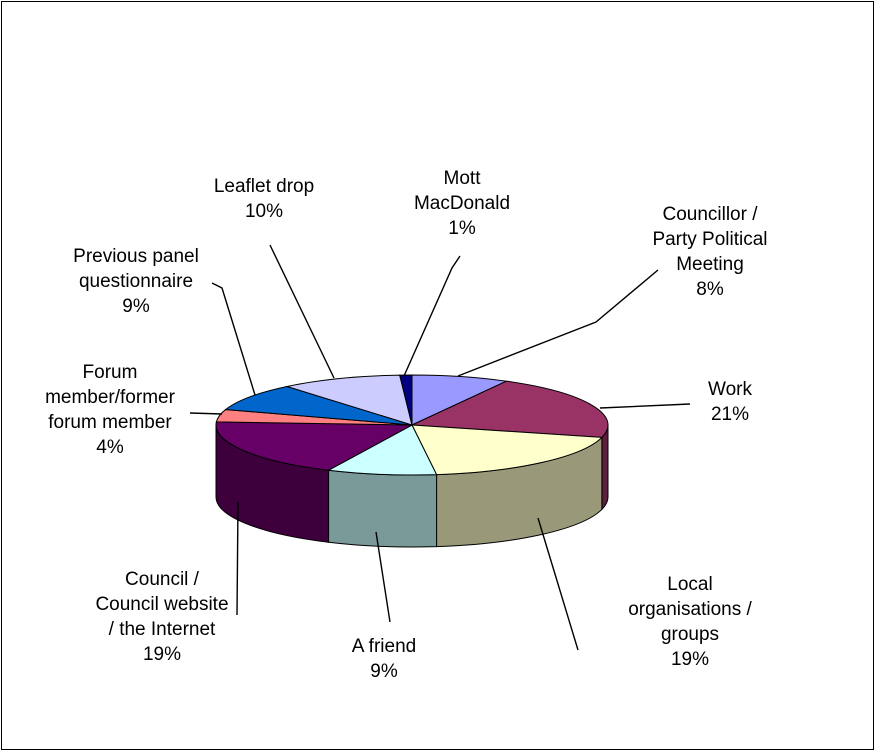 Image resolution: width=877 pixels, height=753 pixels. Describe the element at coordinates (110, 397) in the screenshot. I see `slice-label-line: member/former` at that location.